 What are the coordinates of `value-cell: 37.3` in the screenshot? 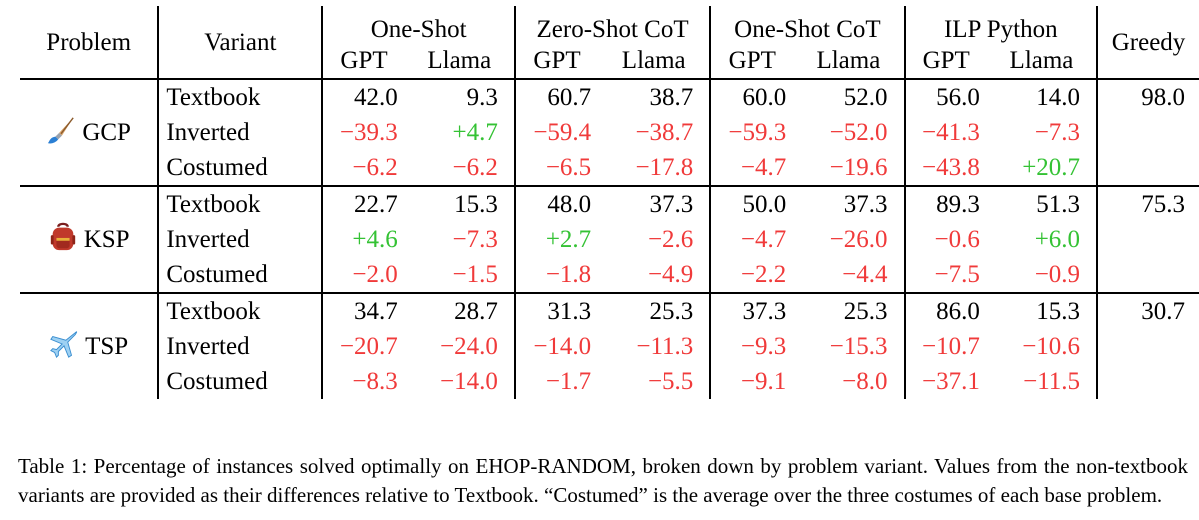 It's located at (849, 203).